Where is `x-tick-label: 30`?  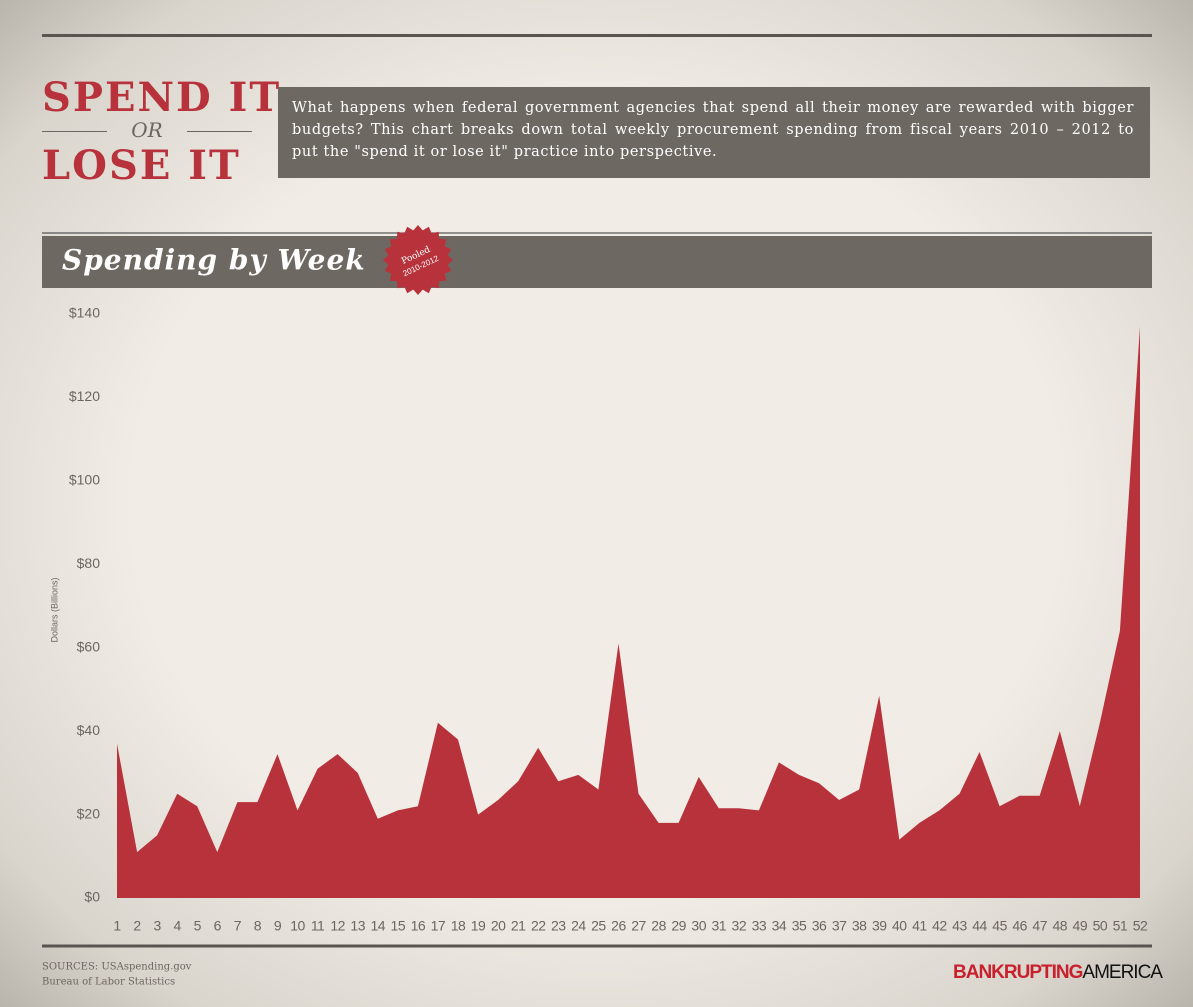 x-tick-label: 30 is located at coordinates (698, 926).